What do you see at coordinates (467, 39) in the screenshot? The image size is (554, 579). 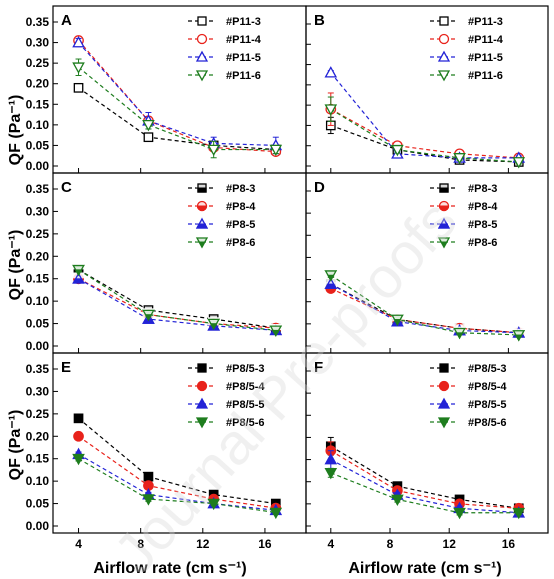 I see `legend-entry: #P11-4` at bounding box center [467, 39].